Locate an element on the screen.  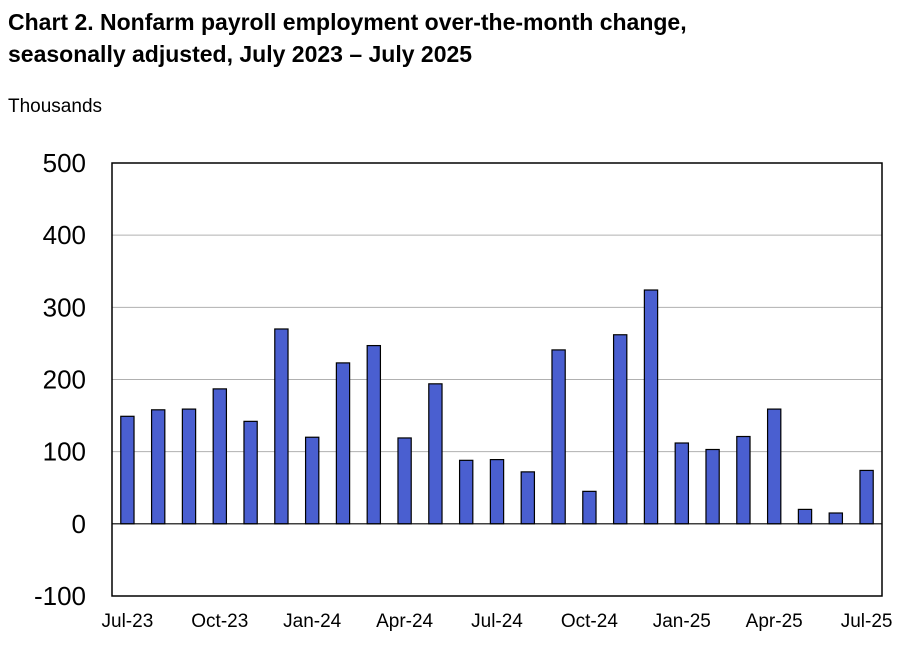
y-tick-label: 0 is located at coordinates (79, 524).